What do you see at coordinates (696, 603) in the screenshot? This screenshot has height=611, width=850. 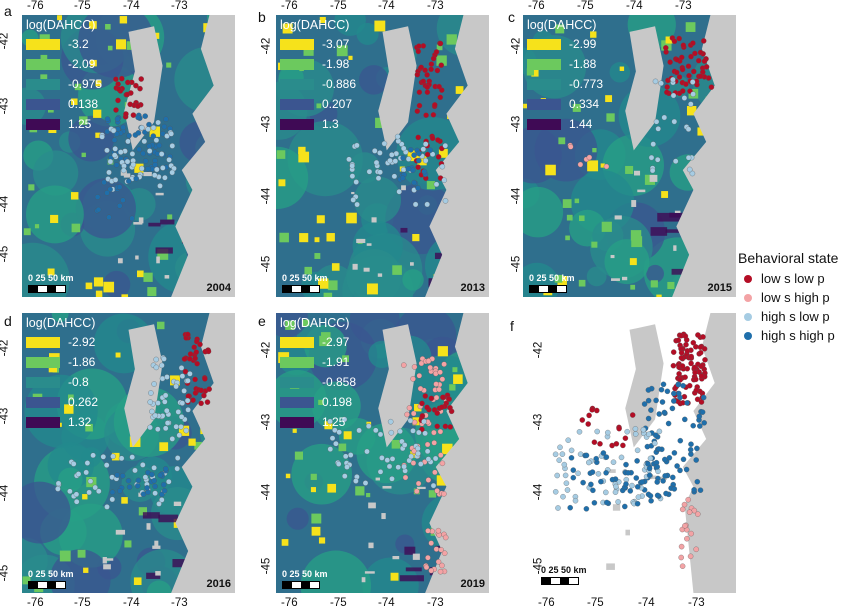 I see `lon-tick-label: -73` at bounding box center [696, 603].